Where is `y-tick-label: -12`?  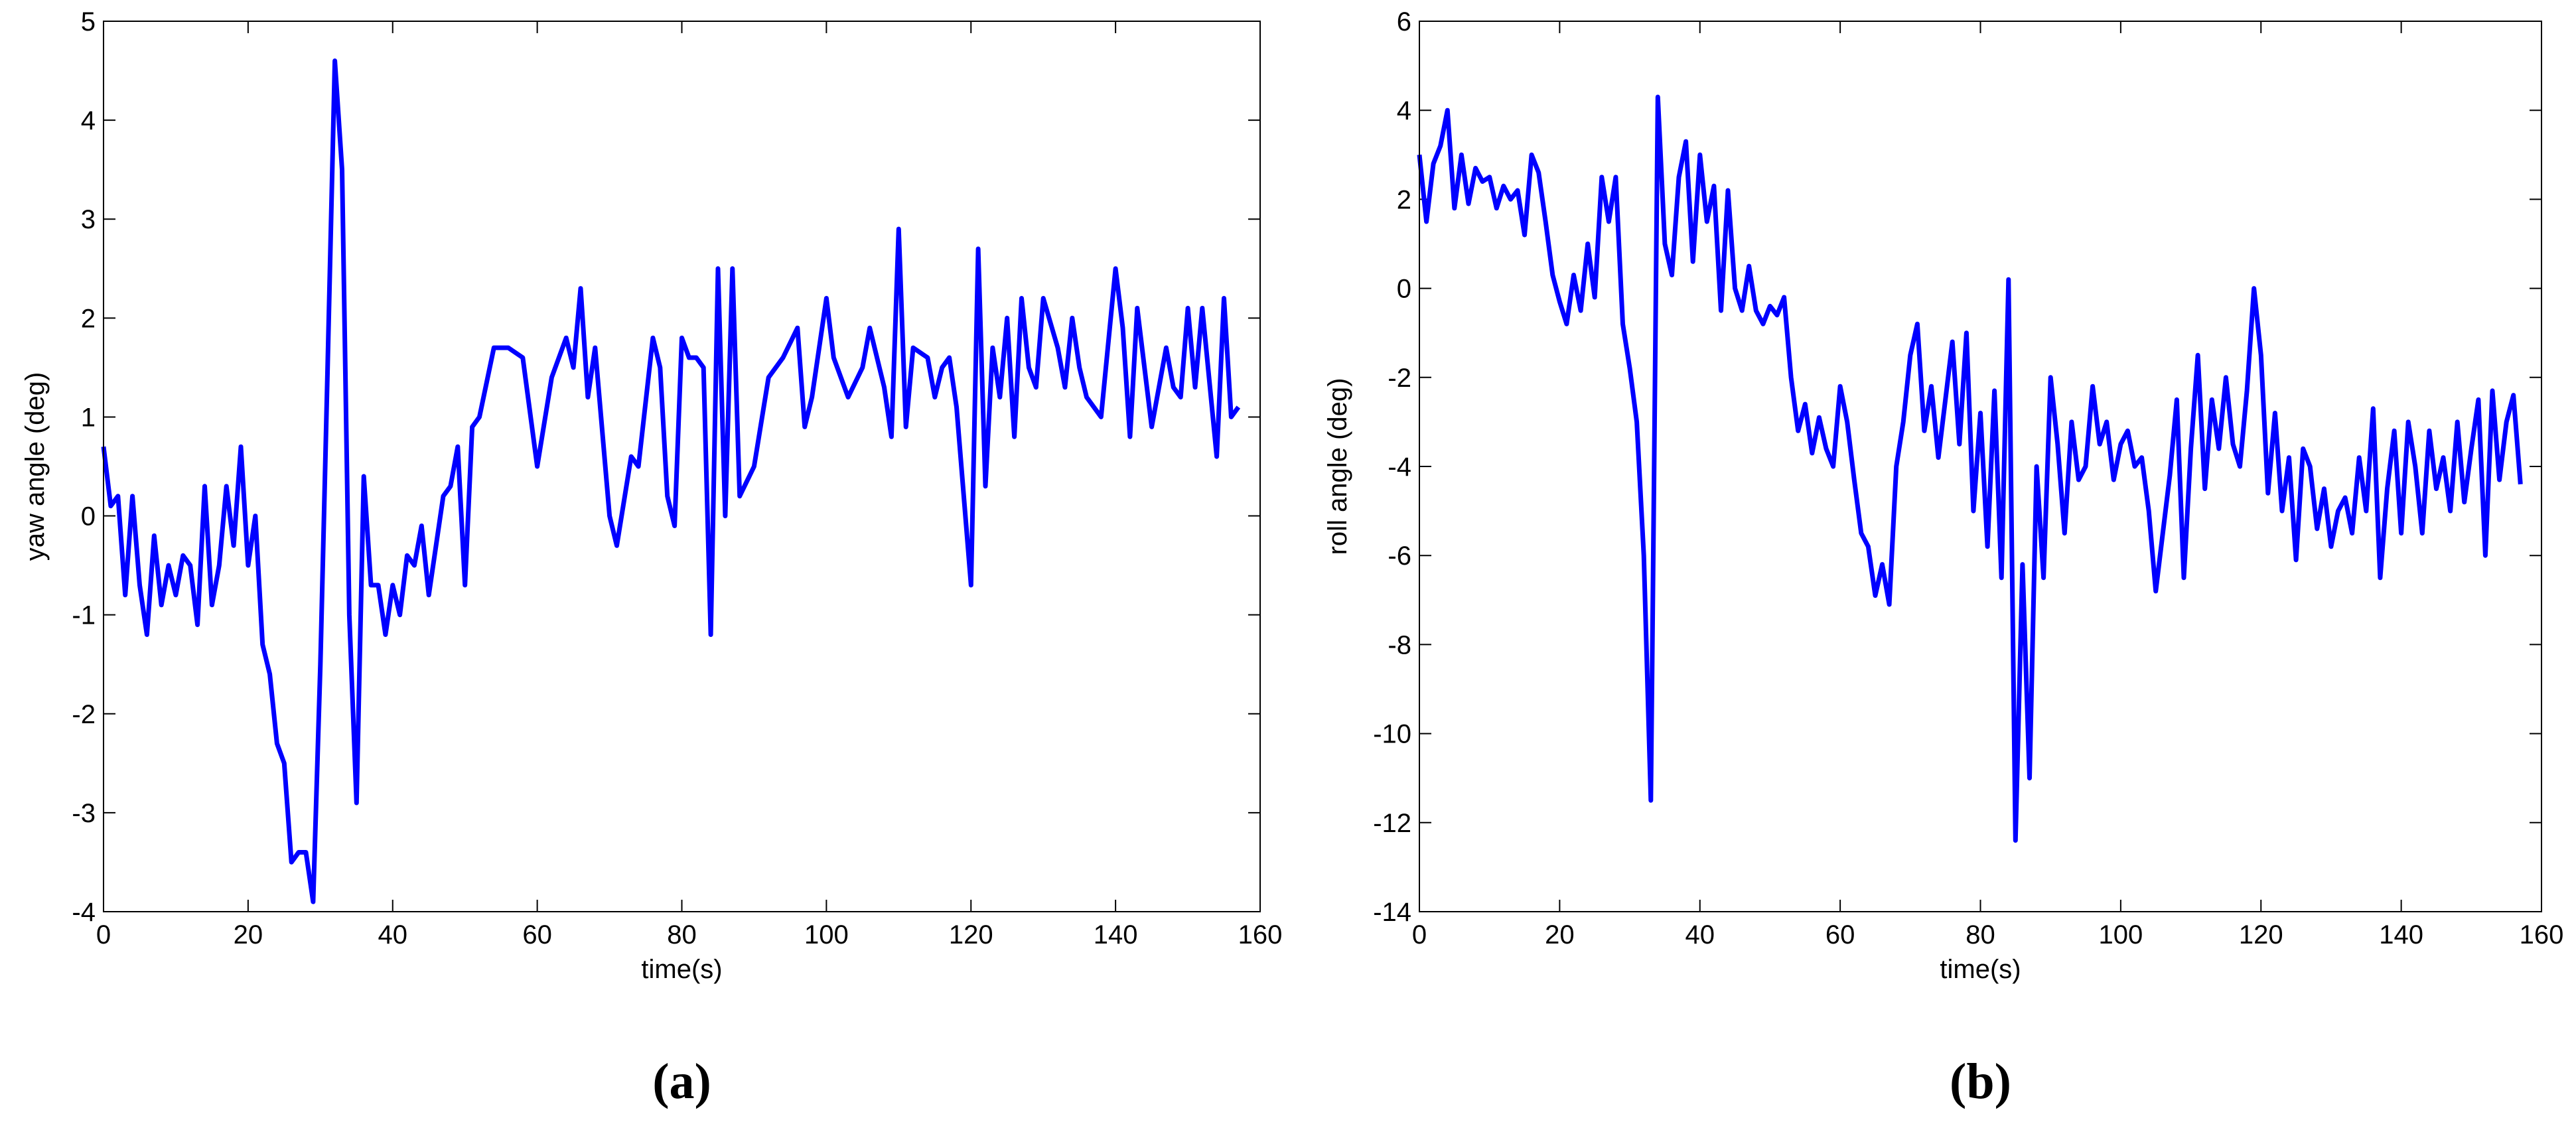 y-tick-label: -12 is located at coordinates (1392, 823).